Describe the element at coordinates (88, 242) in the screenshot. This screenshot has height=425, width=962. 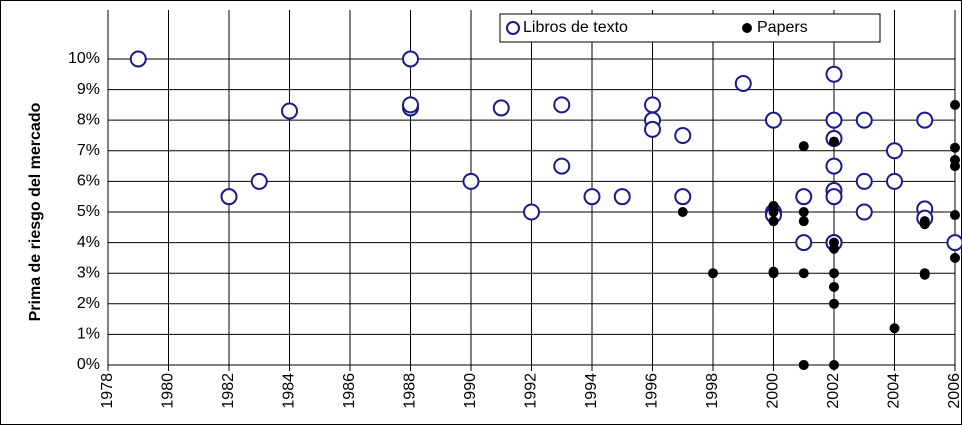
I see `y-tick-label: 4%` at that location.